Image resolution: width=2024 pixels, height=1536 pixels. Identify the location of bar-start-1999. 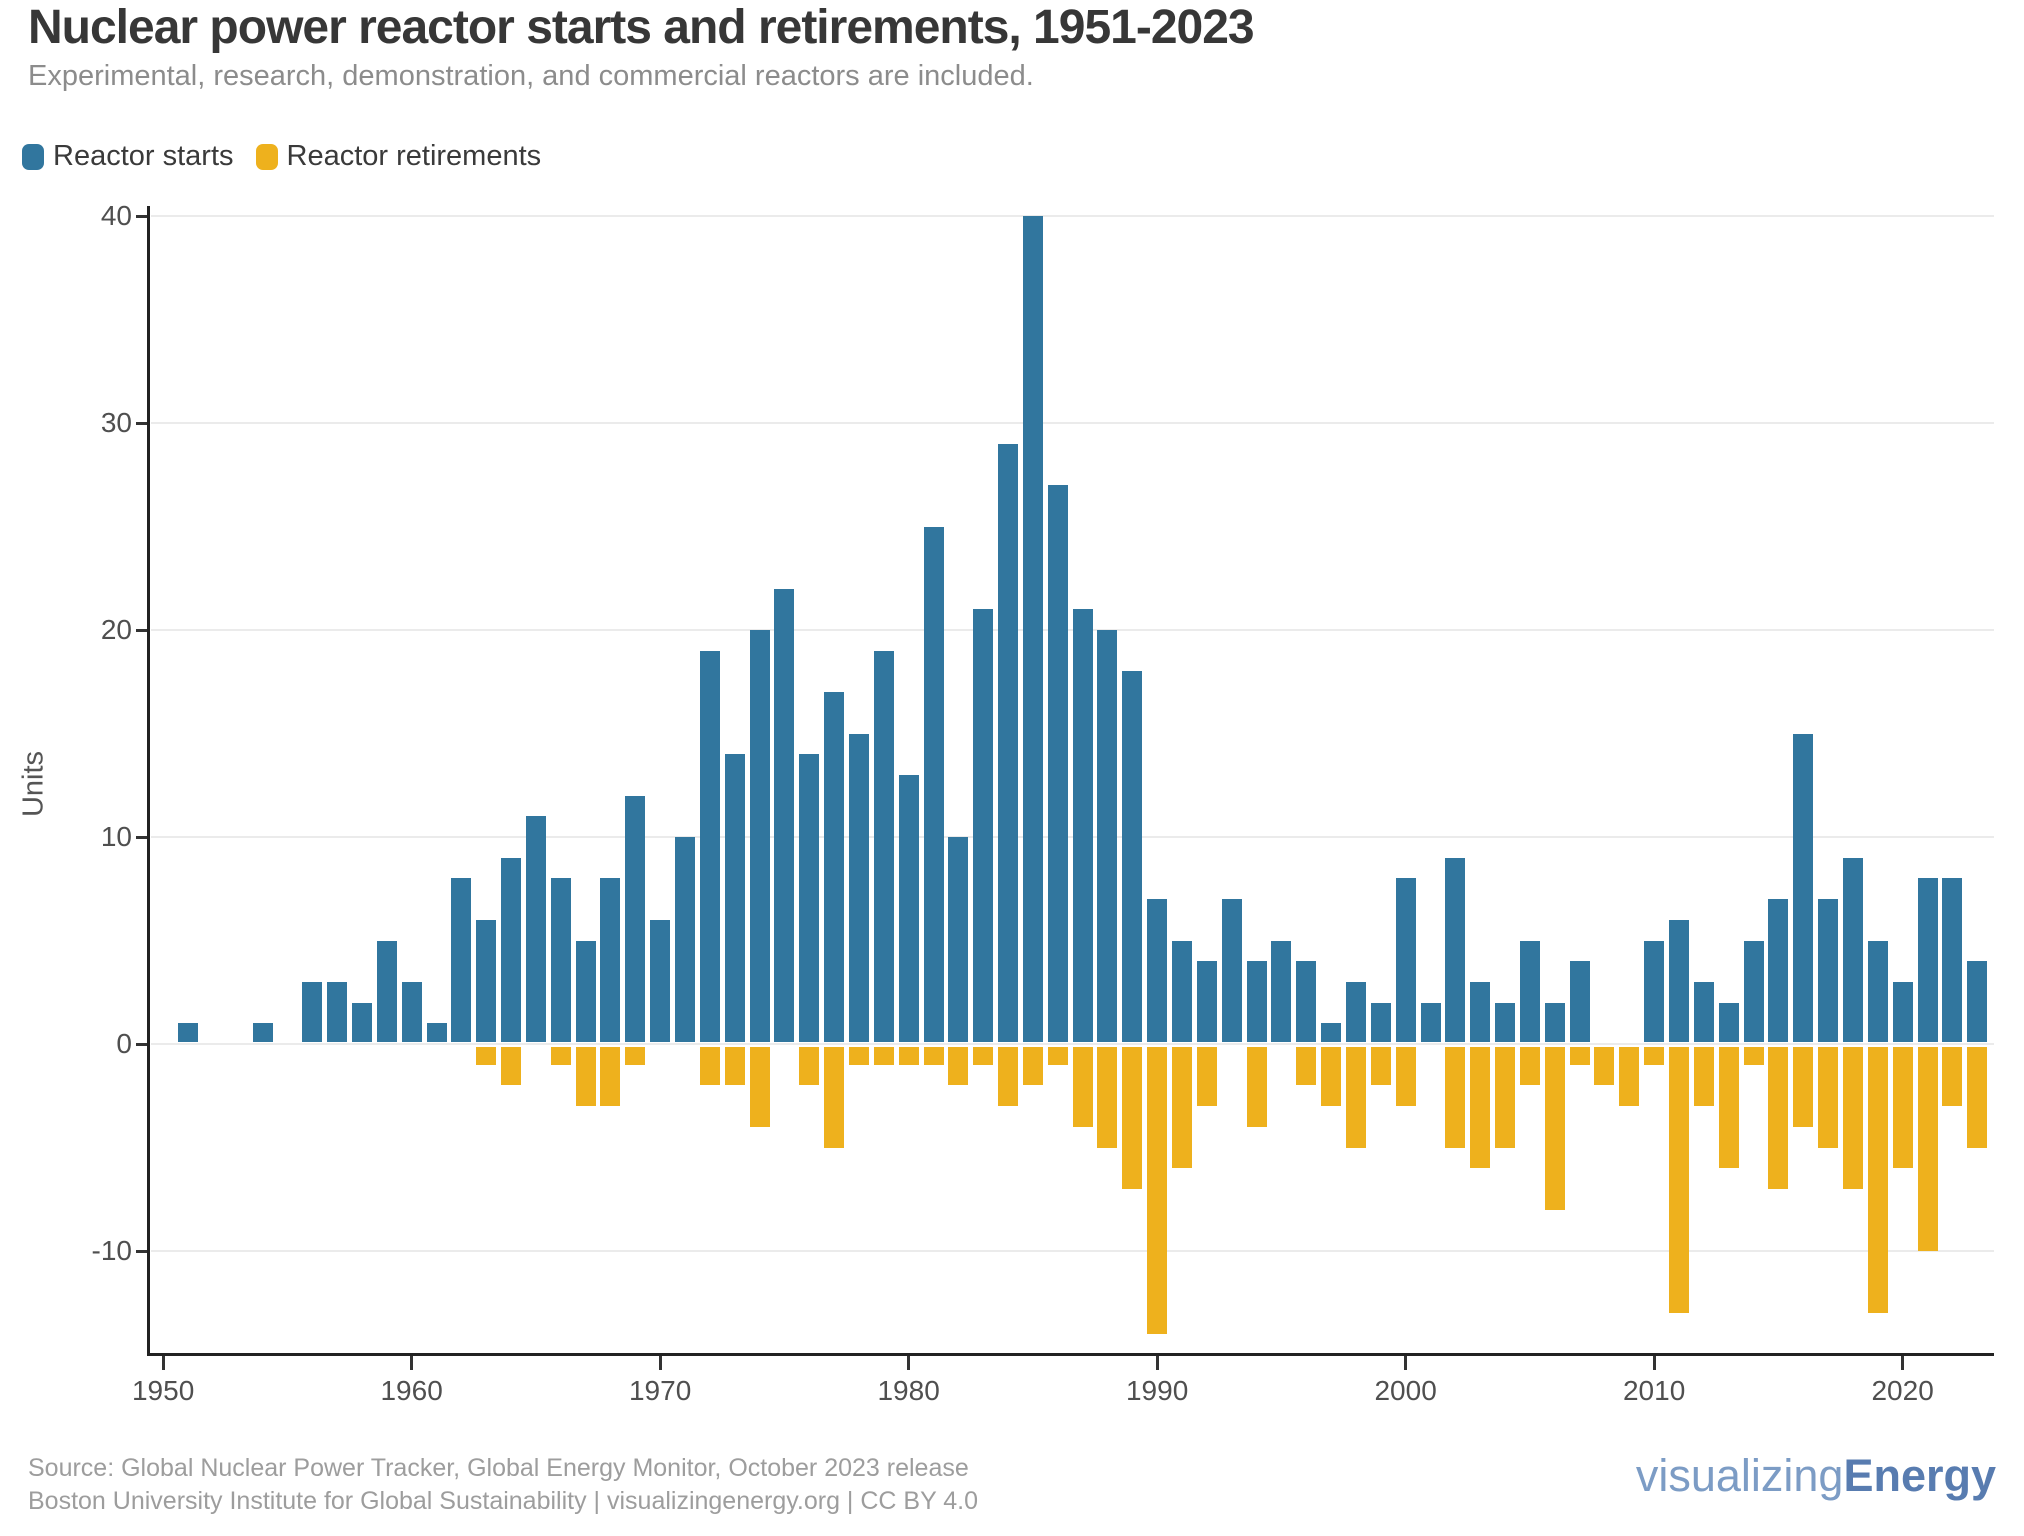
(1380, 1022).